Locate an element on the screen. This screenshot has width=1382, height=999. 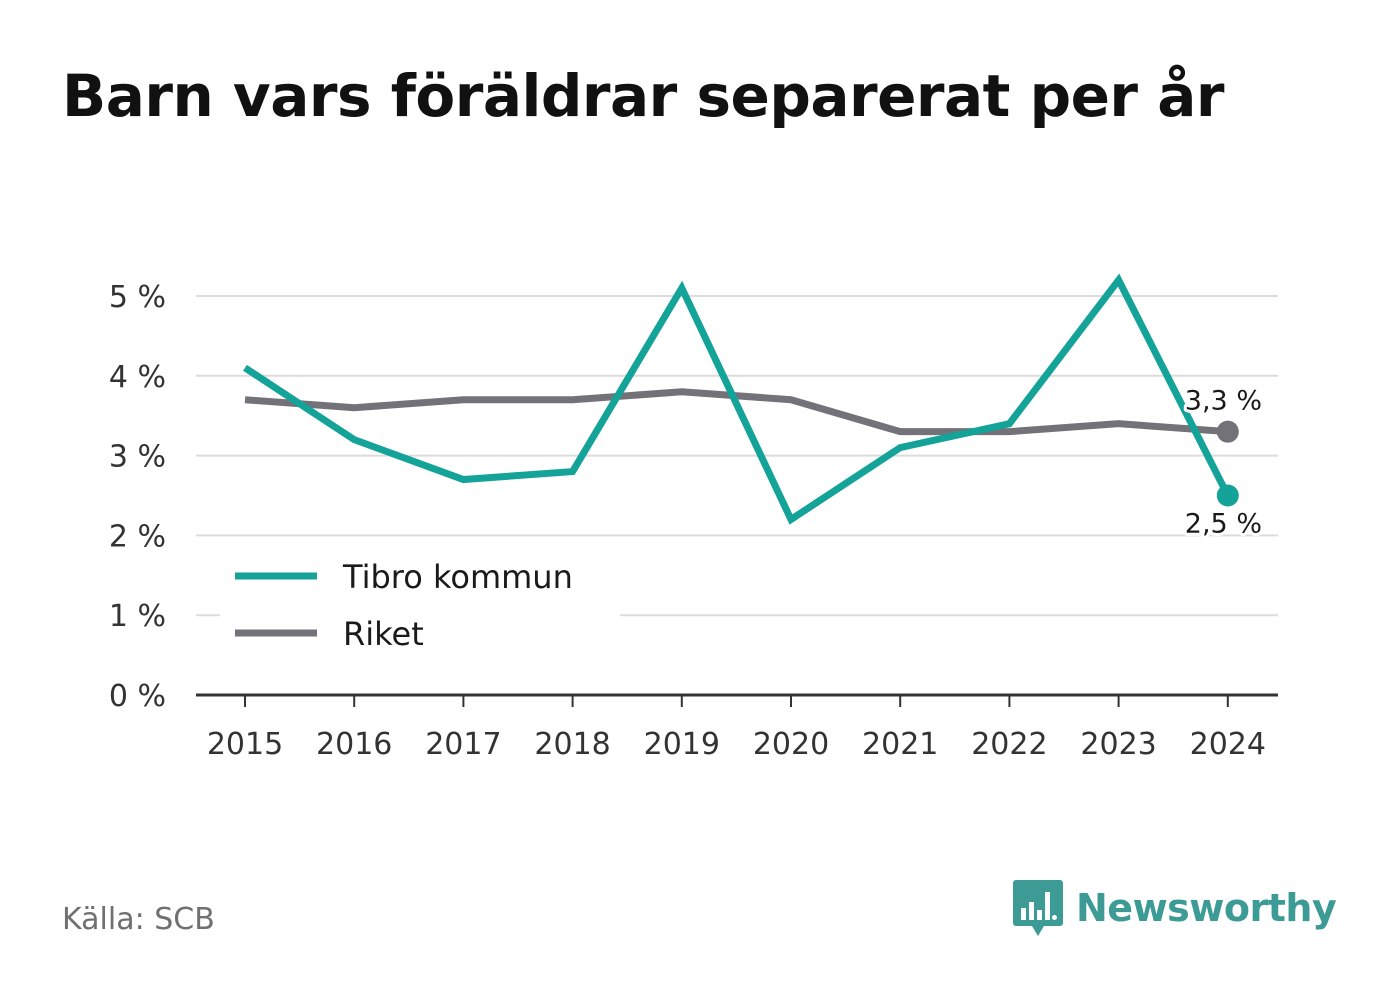
legend-background is located at coordinates (420, 583).